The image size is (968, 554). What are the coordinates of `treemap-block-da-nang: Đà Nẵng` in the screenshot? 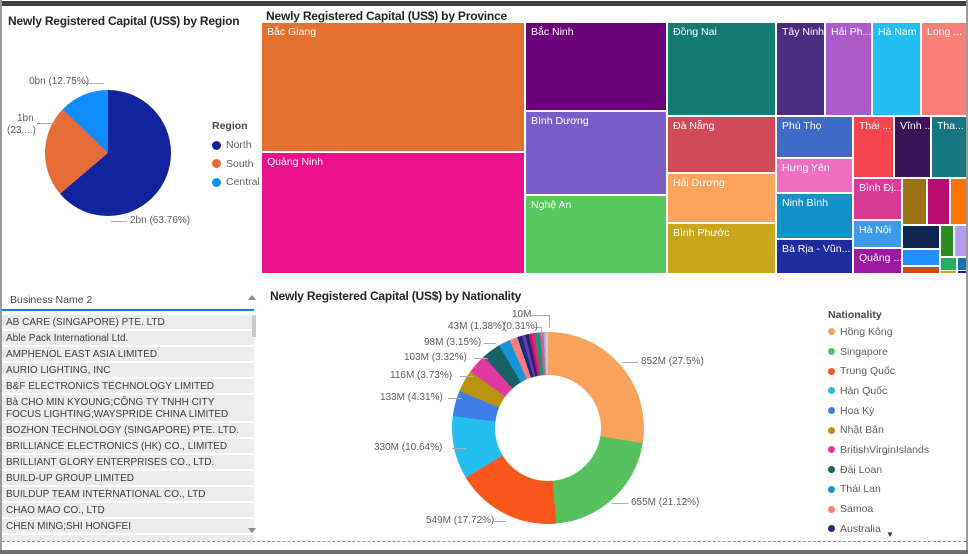 It's located at (721, 144).